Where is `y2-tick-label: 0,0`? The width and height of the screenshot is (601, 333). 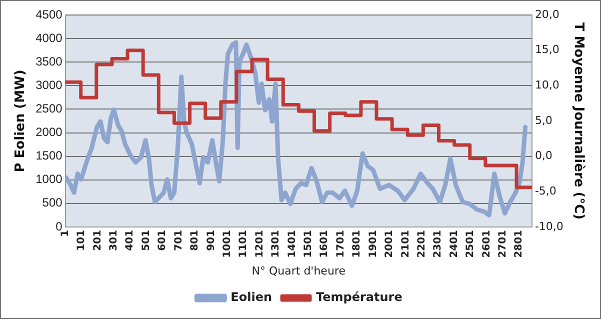
y2-tick-label: 0,0 is located at coordinates (543, 155).